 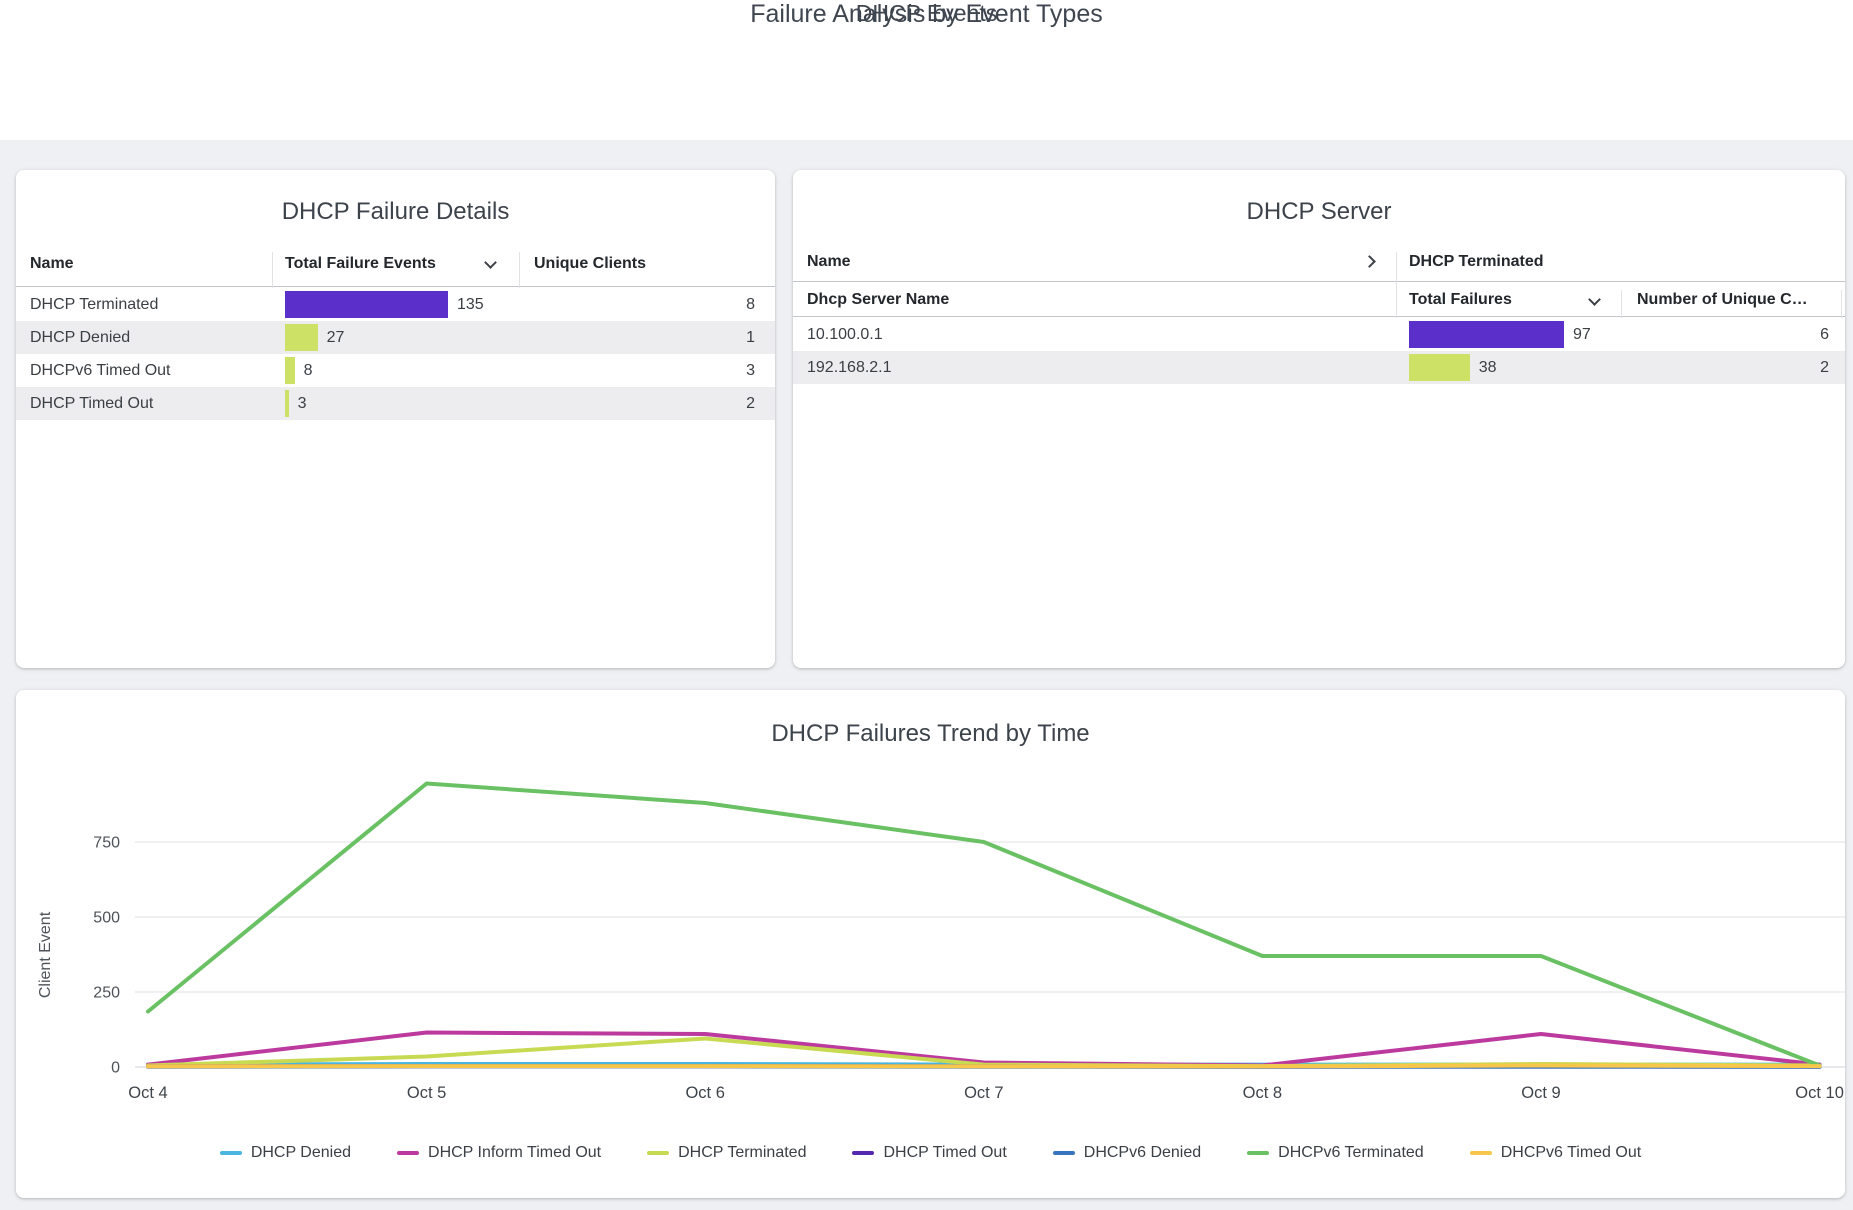 I want to click on cell-total-value: 135, so click(x=470, y=304).